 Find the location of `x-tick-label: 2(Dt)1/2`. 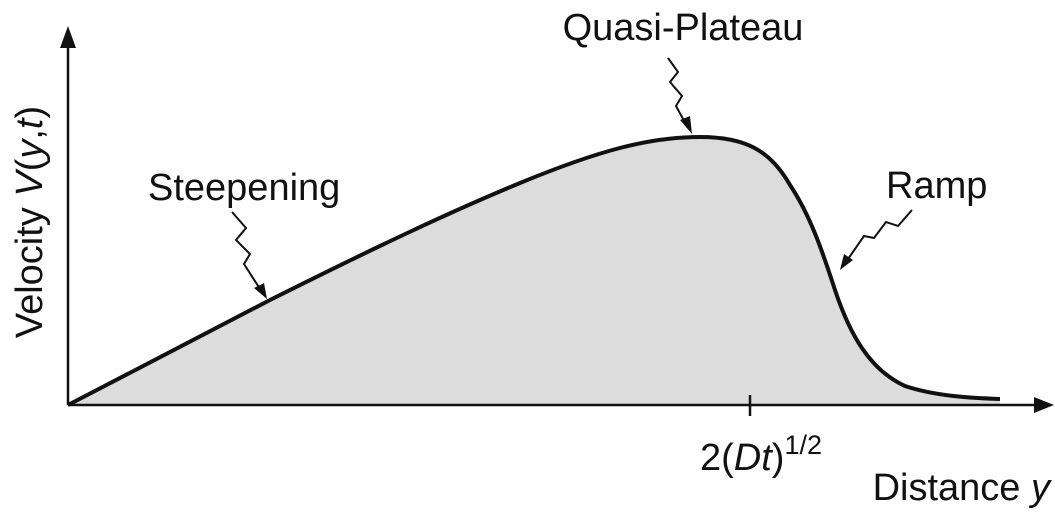

x-tick-label: 2(Dt)1/2 is located at coordinates (761, 454).